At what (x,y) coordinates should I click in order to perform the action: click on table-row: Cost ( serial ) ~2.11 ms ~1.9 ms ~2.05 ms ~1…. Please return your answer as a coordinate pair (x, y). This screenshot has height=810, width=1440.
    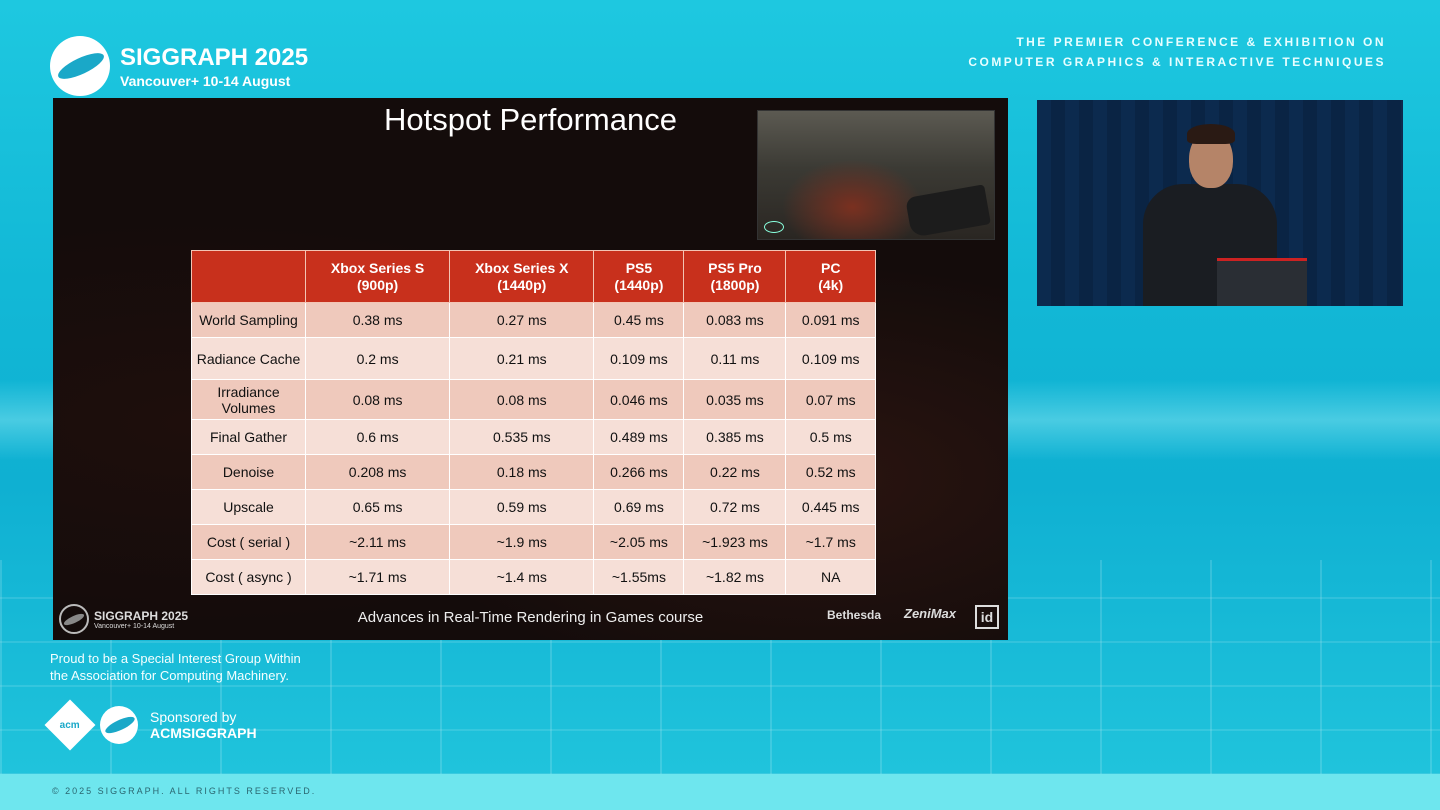
    Looking at the image, I should click on (533, 542).